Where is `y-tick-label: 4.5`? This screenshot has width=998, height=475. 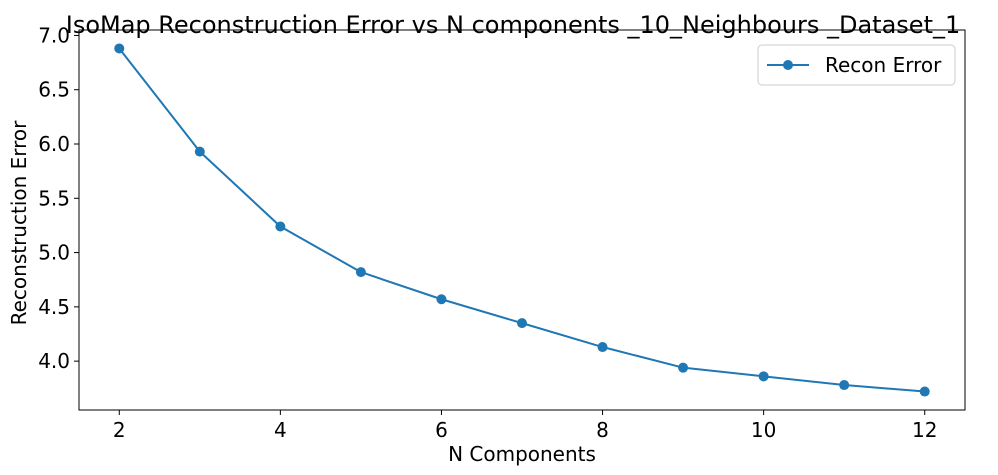 y-tick-label: 4.5 is located at coordinates (54, 307).